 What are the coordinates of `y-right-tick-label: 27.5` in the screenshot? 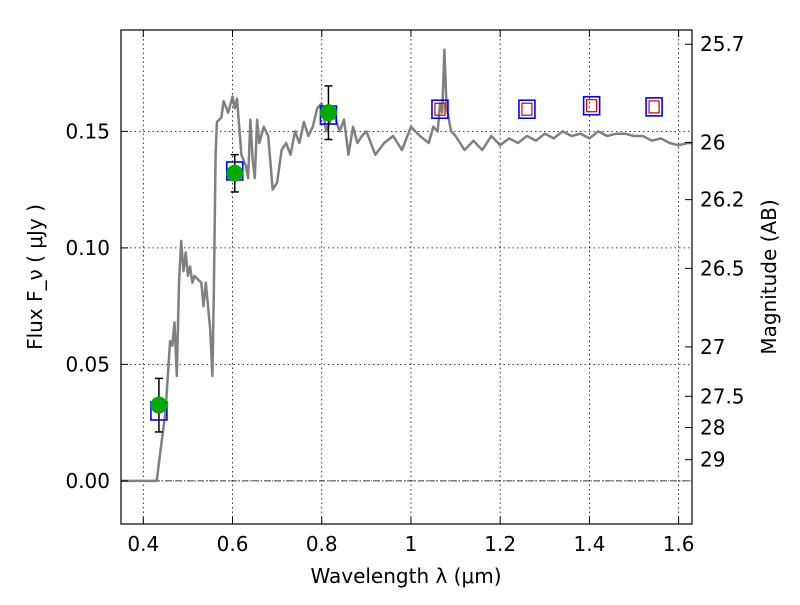 It's located at (722, 396).